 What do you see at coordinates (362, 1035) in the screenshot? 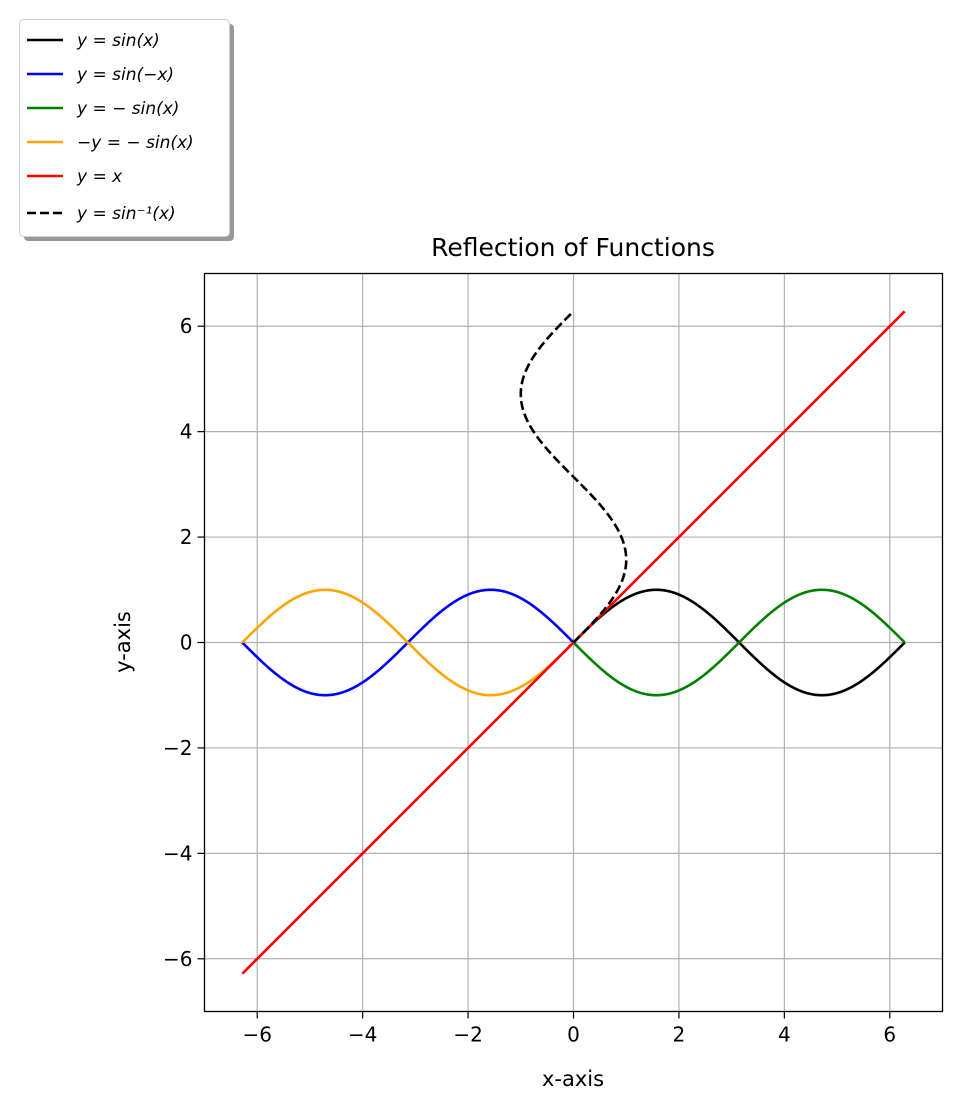
I see `x-tick-label: −4` at bounding box center [362, 1035].